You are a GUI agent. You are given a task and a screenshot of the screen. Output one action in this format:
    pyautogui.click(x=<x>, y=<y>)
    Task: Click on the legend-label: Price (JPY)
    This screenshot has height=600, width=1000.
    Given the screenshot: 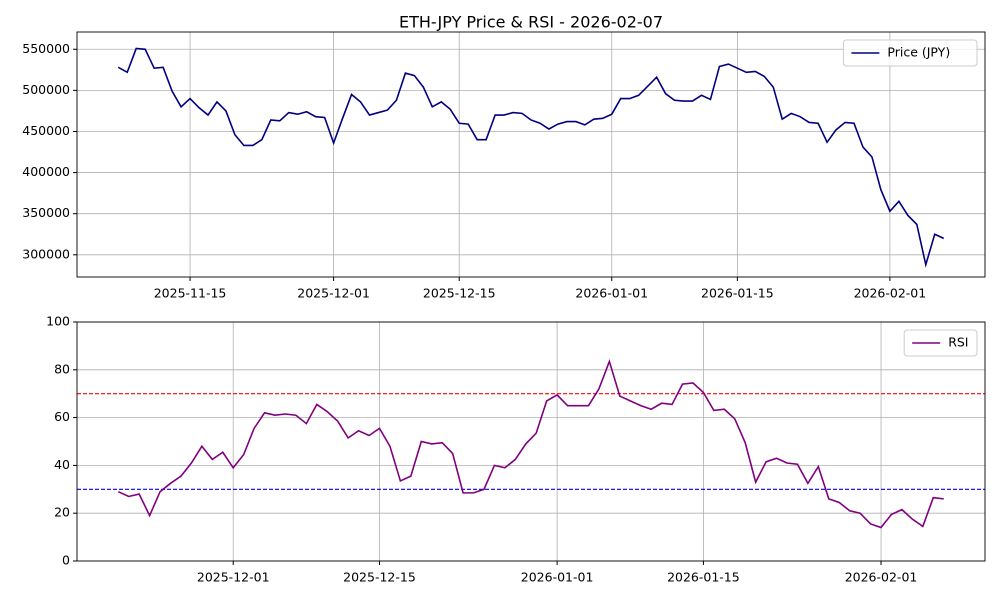 What is the action you would take?
    pyautogui.click(x=918, y=52)
    